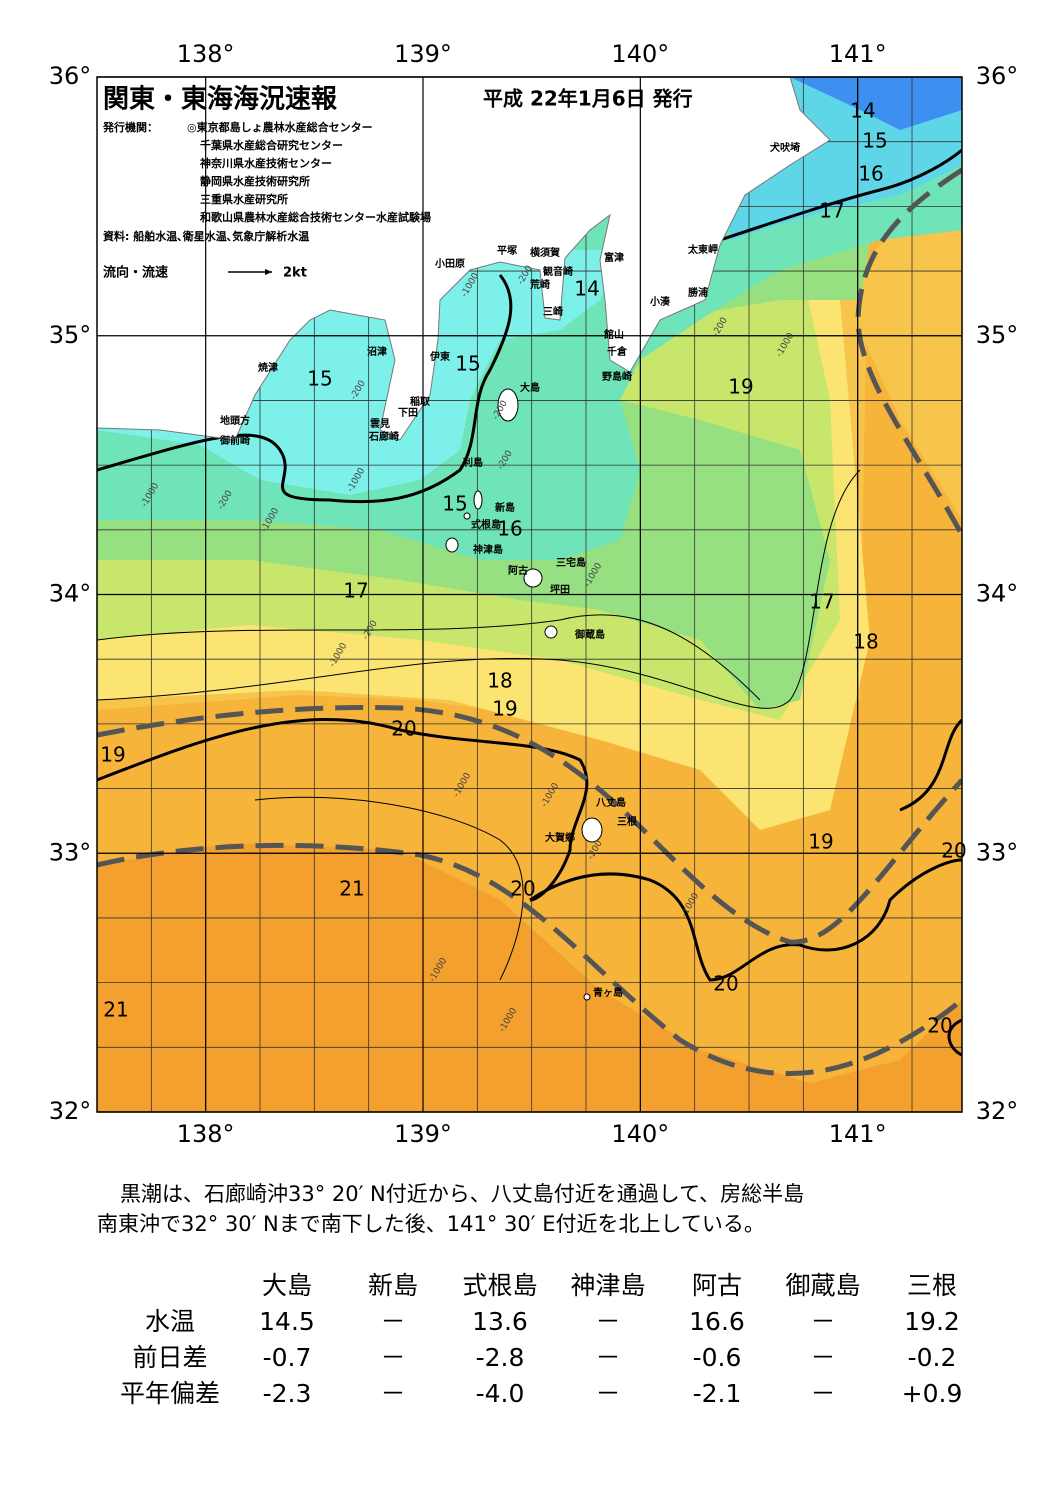  Describe the element at coordinates (530, 387) in the screenshot. I see `place-name: 大島` at that location.